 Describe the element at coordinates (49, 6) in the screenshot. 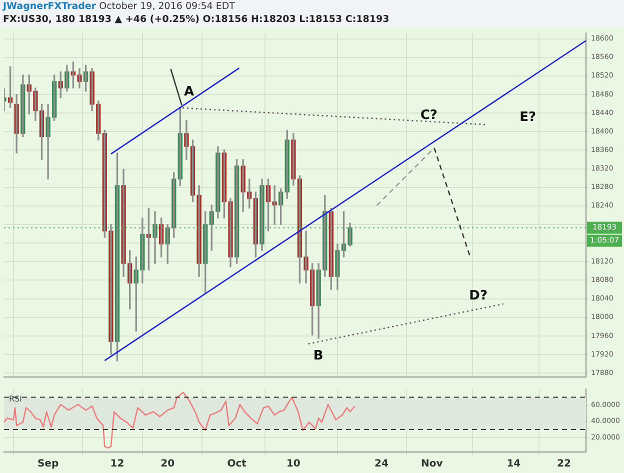

I see `chart-title: JWagnerFXTrader` at that location.